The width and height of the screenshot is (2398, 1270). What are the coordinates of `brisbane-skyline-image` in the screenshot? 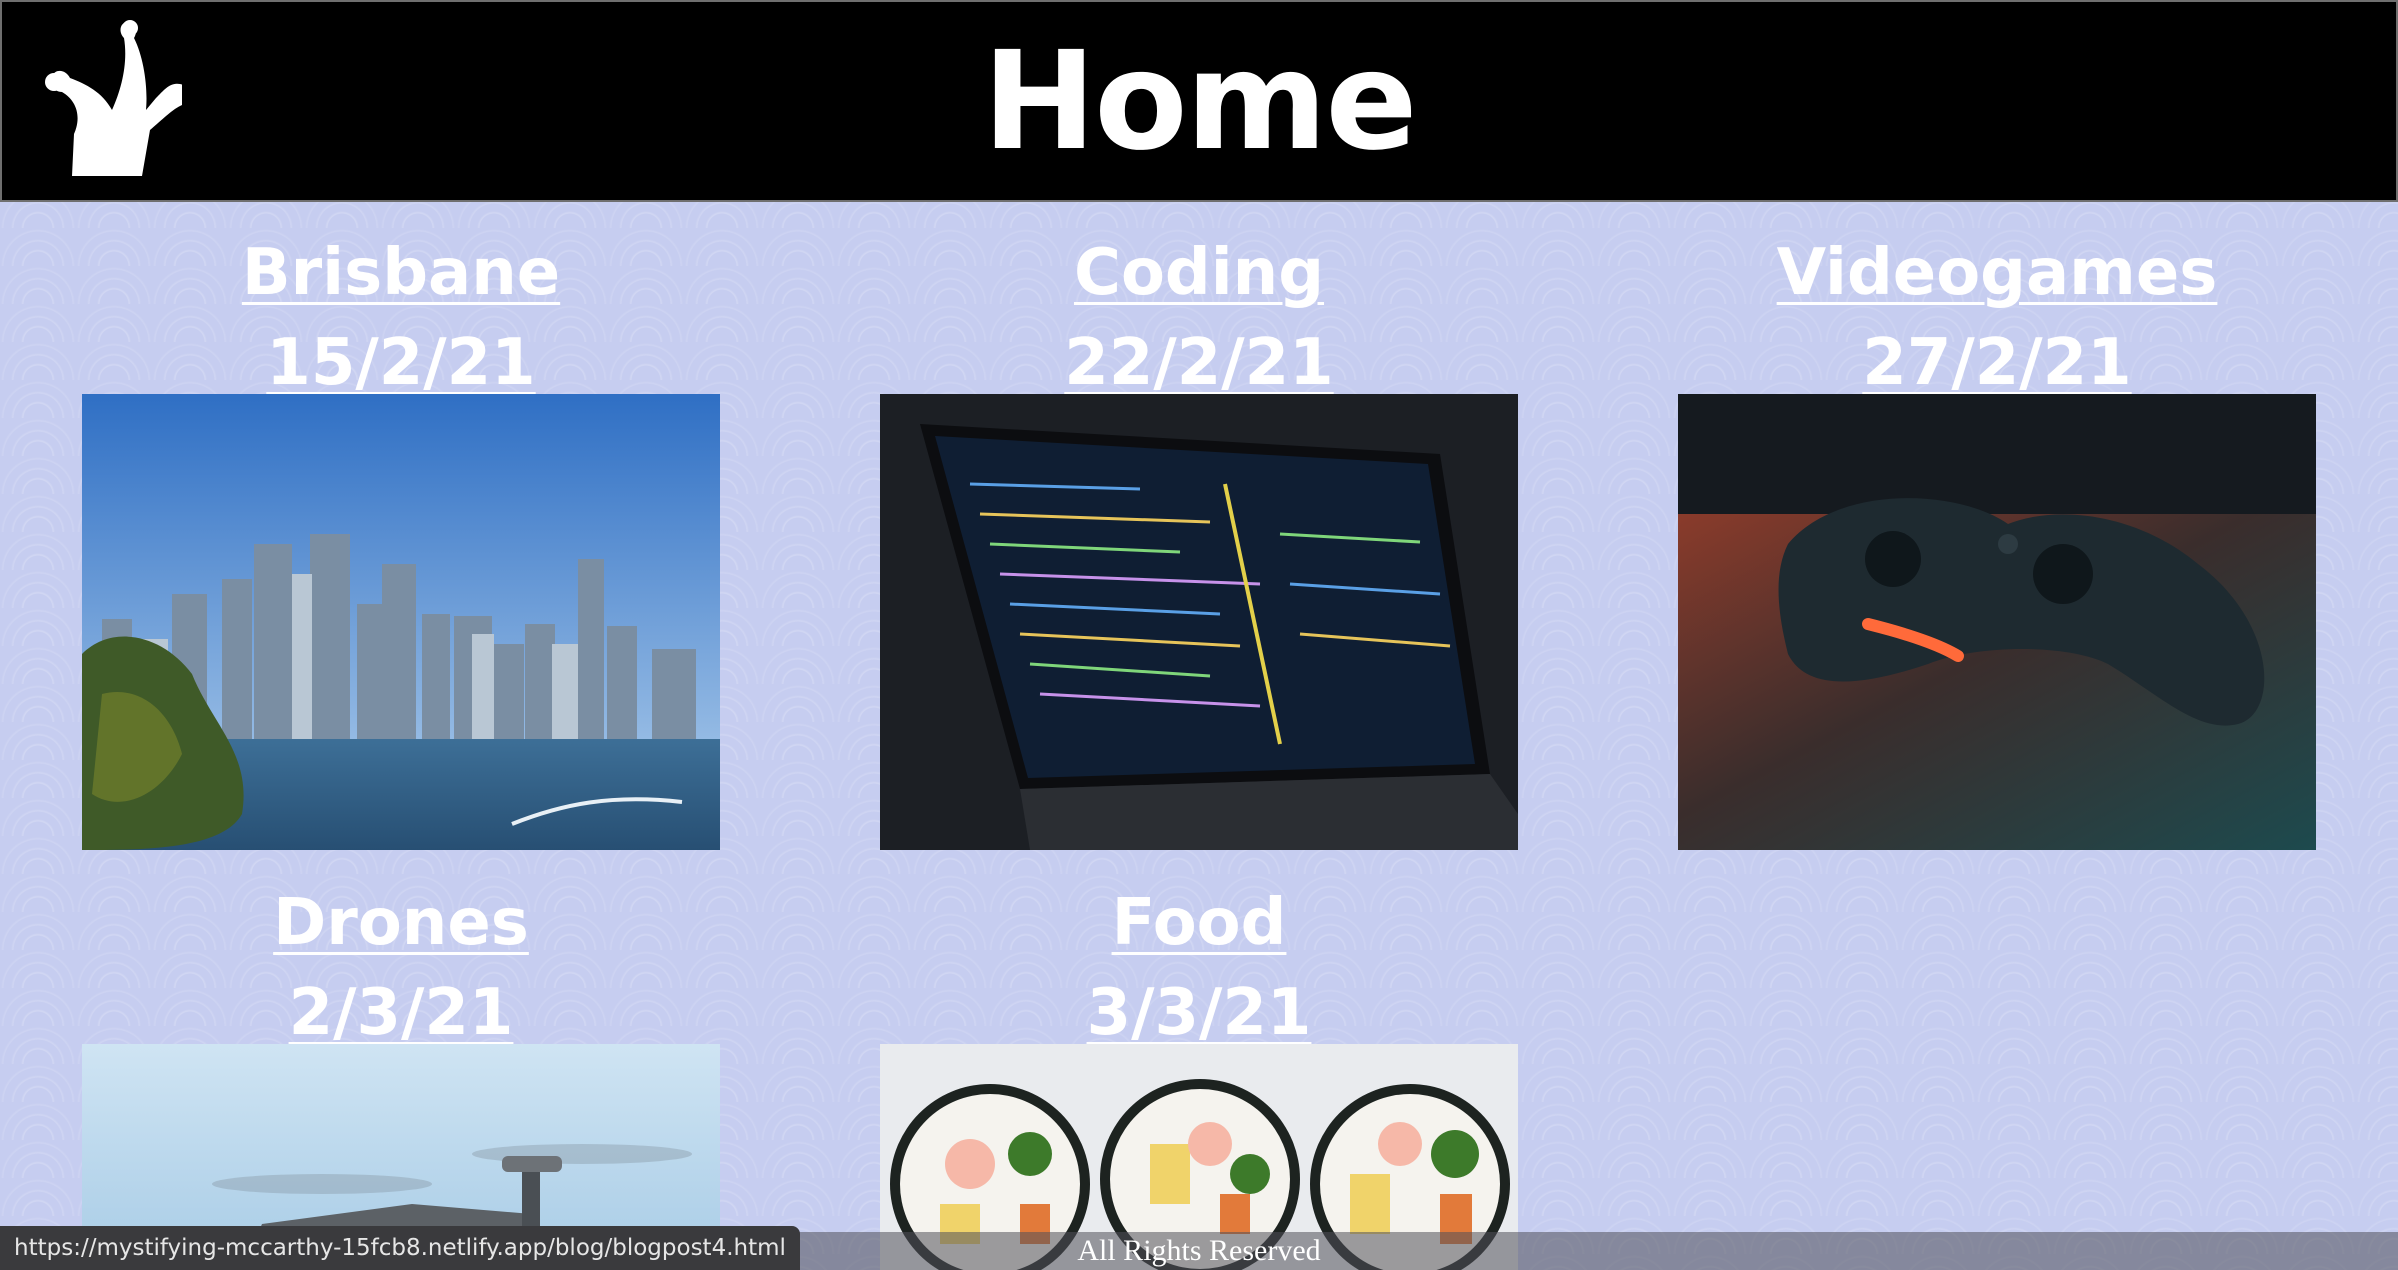 It's located at (401, 622).